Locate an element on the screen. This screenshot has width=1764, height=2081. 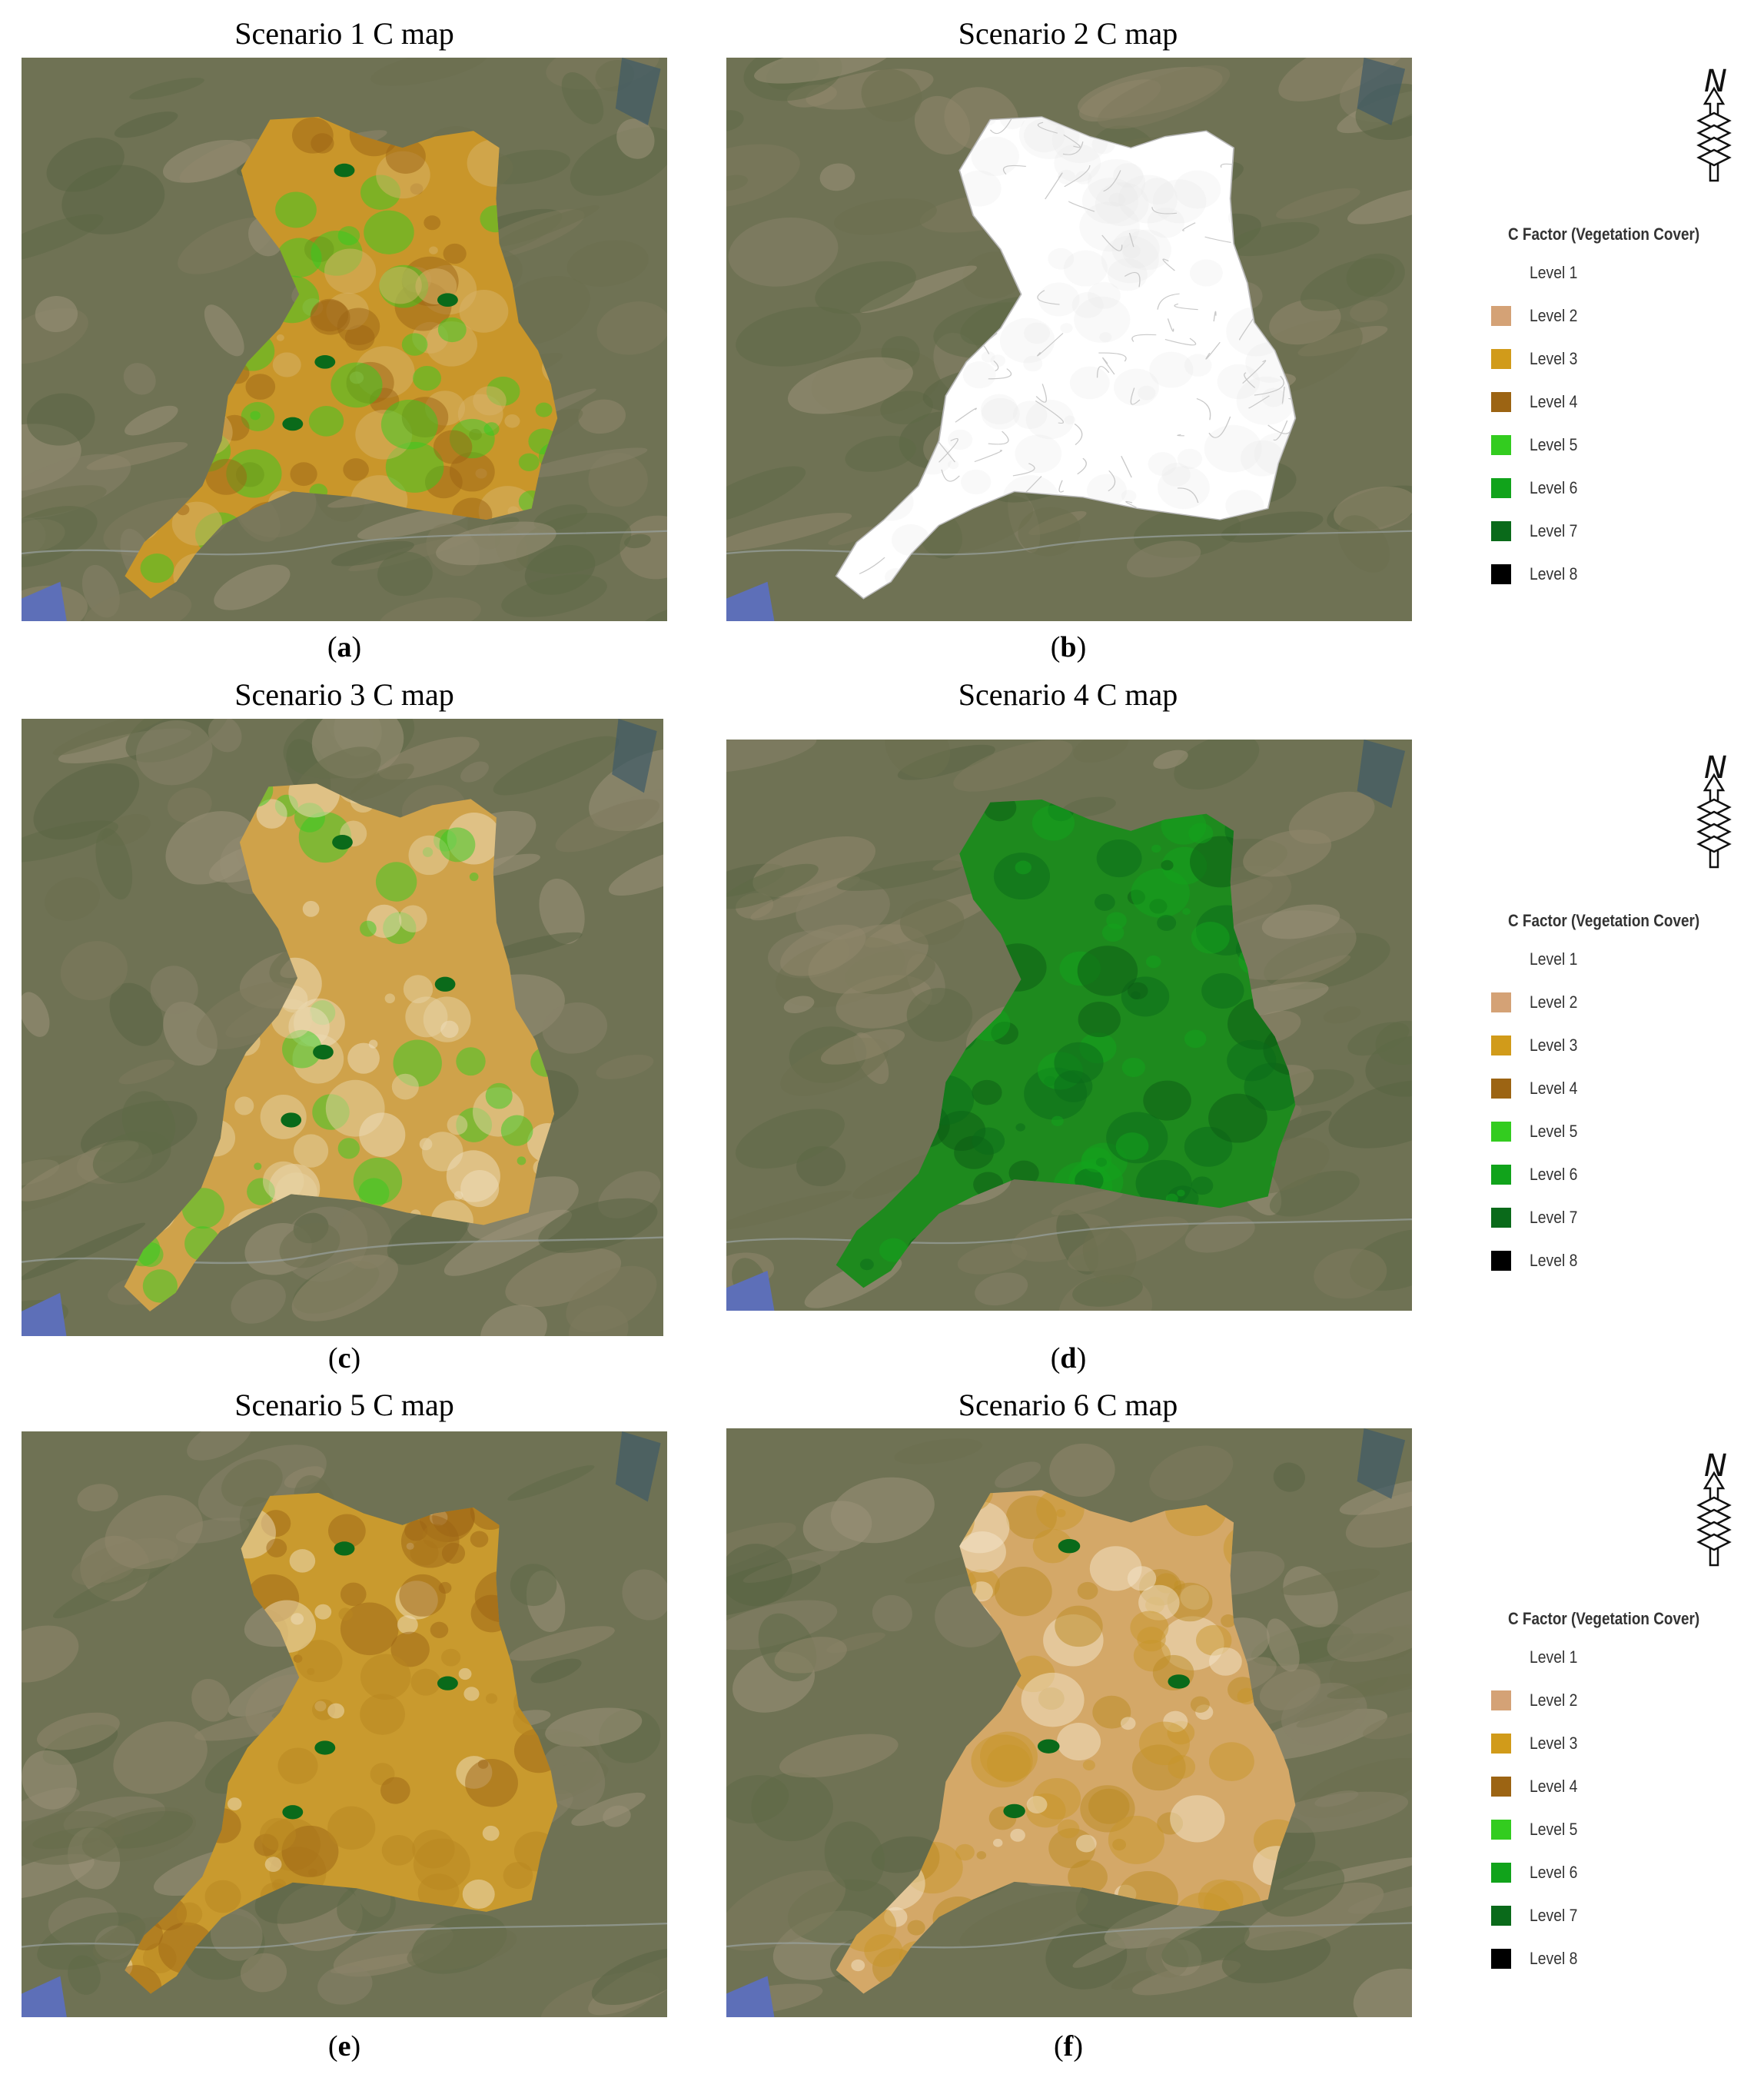
panel-f-title: Scenario 6 C map is located at coordinates (1068, 1405).